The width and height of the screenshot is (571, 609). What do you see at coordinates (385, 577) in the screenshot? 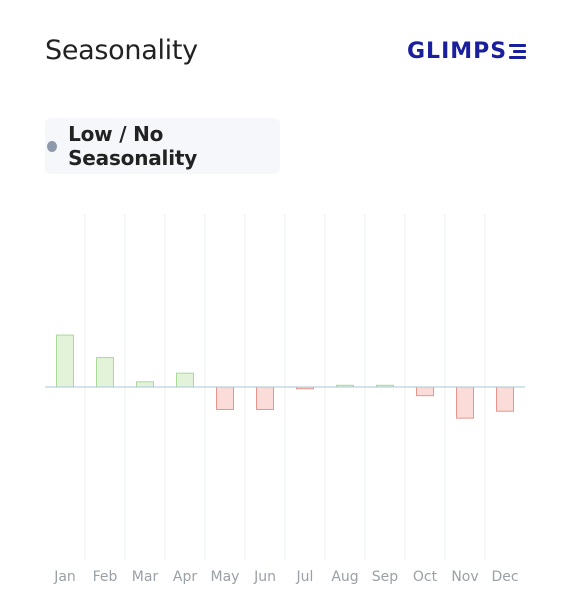
I see `x-tick-label: Sep` at bounding box center [385, 577].